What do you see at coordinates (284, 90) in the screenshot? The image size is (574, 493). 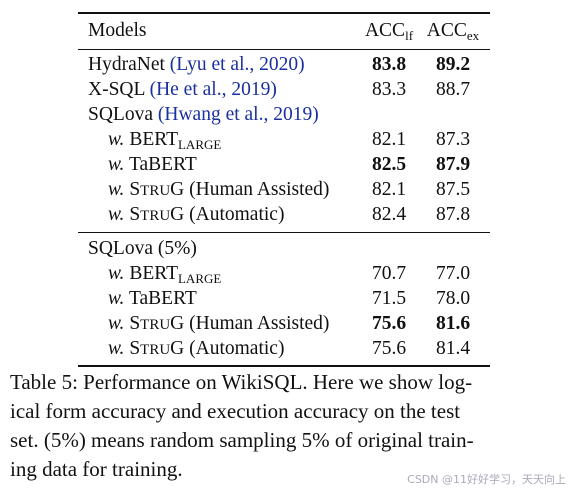 I see `table-row: X-SQL (He et al., 2019) 83.3 88.7` at bounding box center [284, 90].